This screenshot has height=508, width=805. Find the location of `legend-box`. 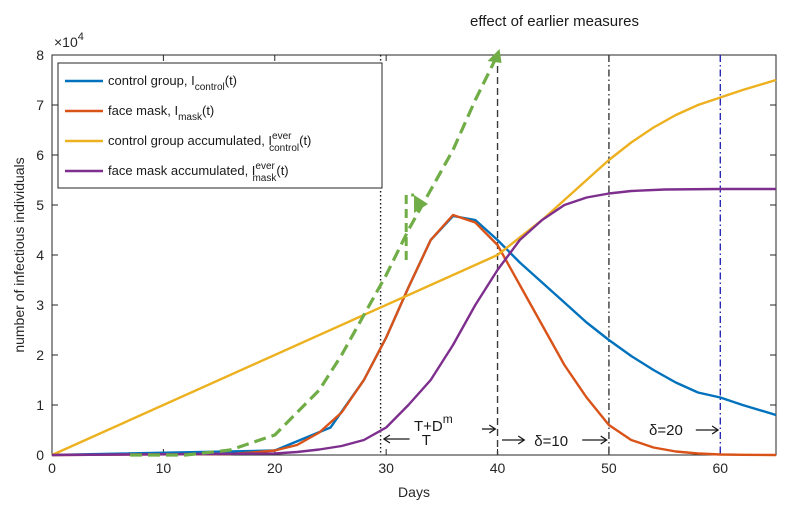

legend-box is located at coordinates (220, 125).